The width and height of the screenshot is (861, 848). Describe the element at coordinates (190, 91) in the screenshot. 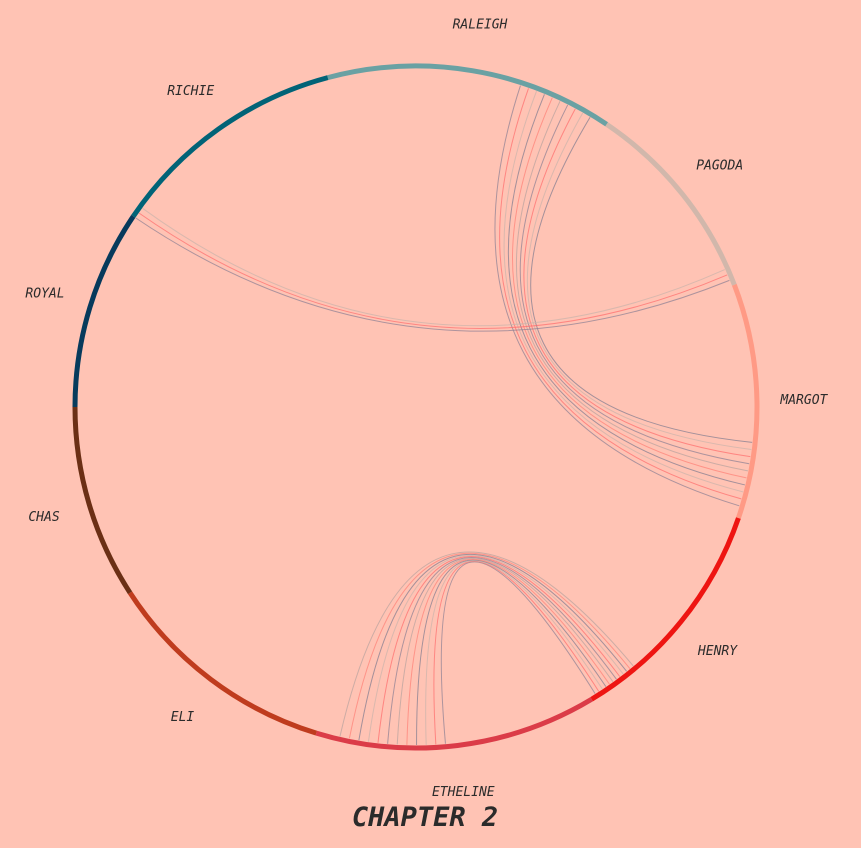

I see `label-richie: RICHIE` at that location.